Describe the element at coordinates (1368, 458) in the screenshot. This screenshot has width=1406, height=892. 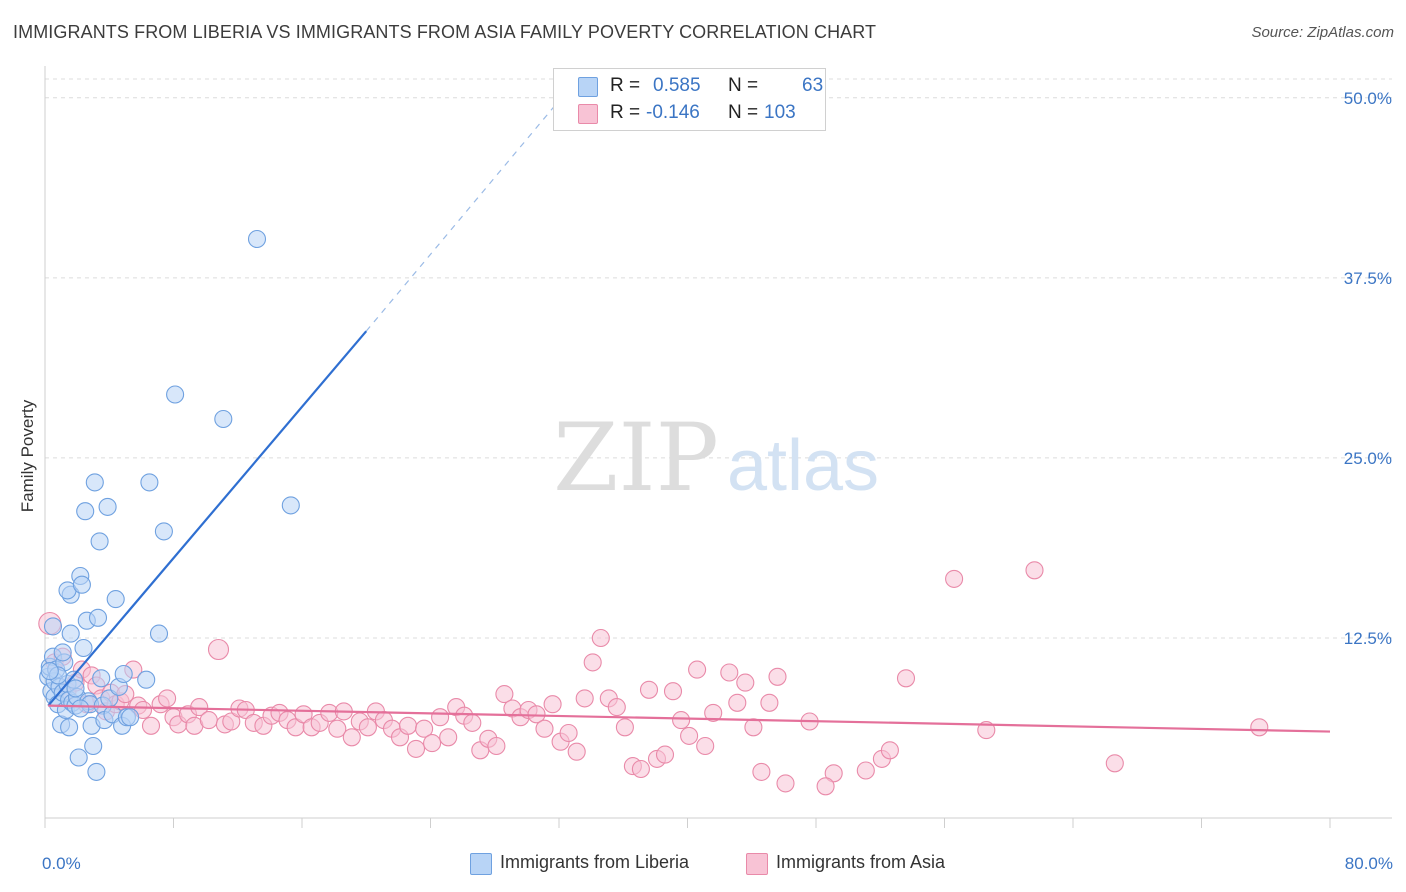
I see `y-tick-label: 25.0%` at that location.